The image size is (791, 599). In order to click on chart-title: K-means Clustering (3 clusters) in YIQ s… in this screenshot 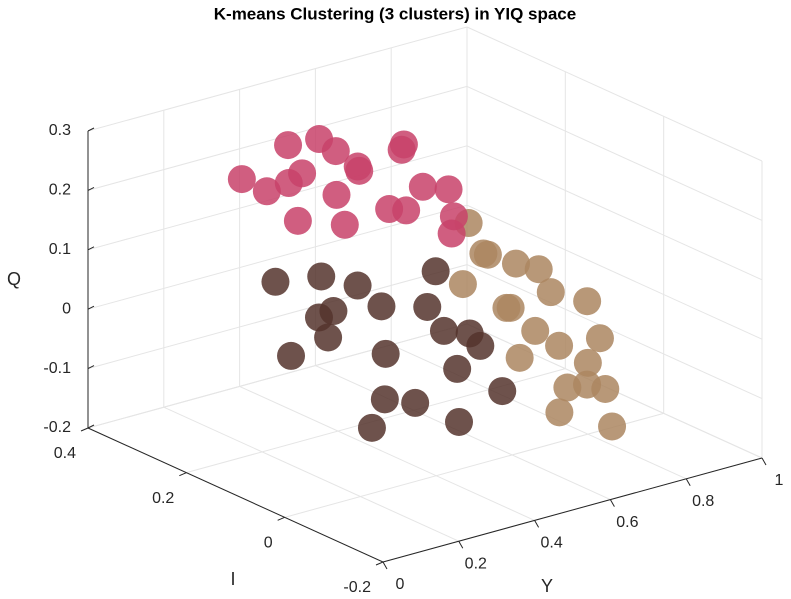, I will do `click(395, 13)`.